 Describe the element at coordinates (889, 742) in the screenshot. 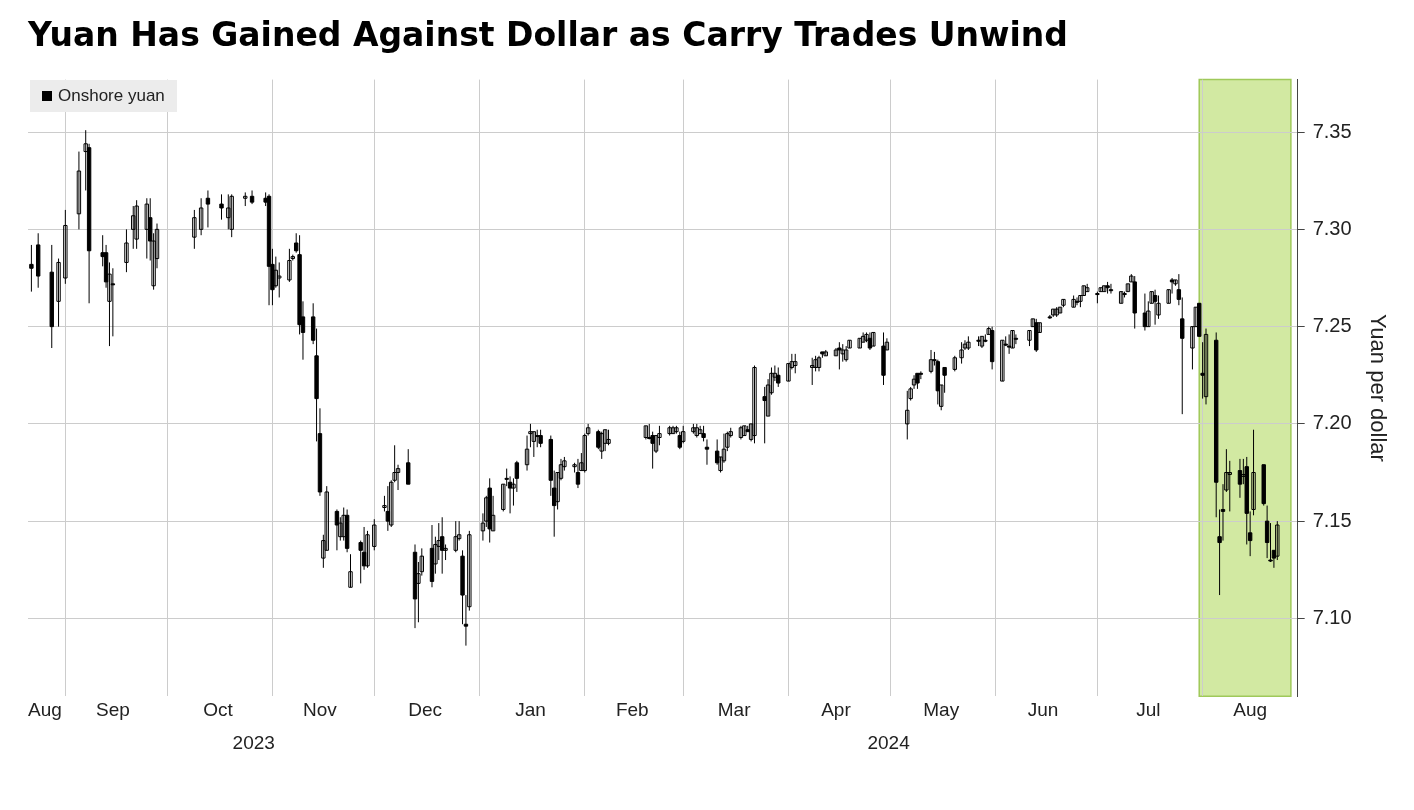

I see `text: 2024` at that location.